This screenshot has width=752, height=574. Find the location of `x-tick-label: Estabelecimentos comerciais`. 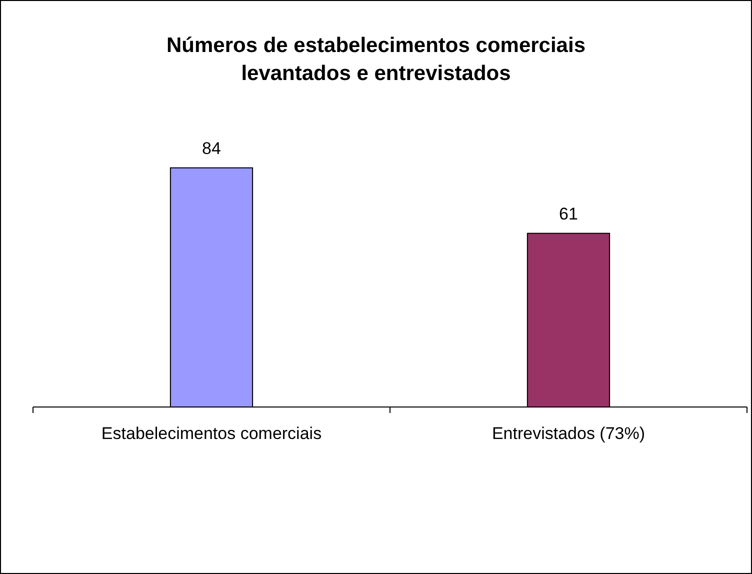

x-tick-label: Estabelecimentos comerciais is located at coordinates (211, 433).